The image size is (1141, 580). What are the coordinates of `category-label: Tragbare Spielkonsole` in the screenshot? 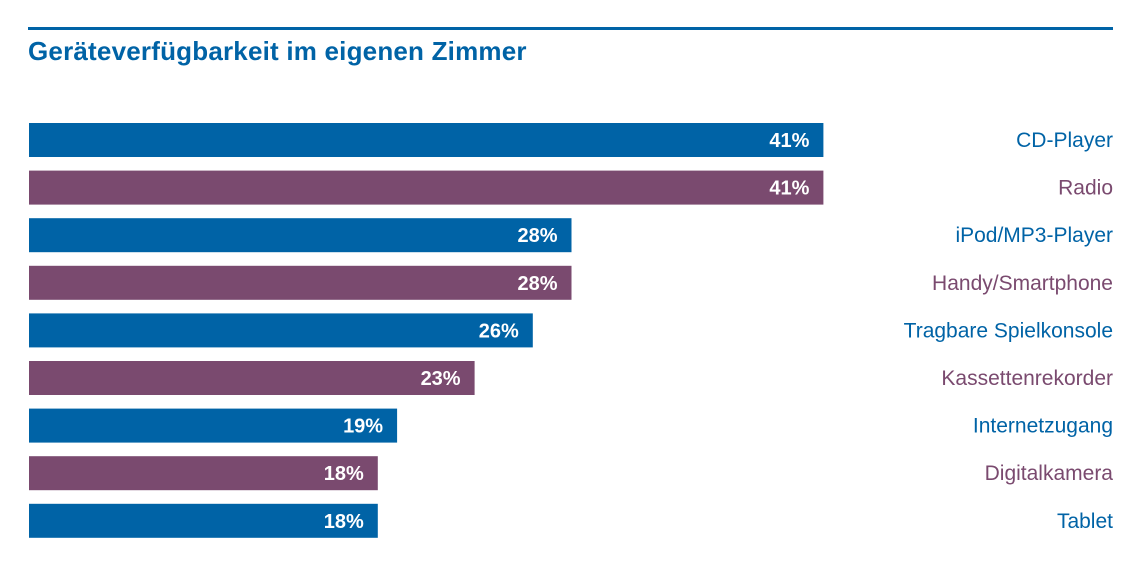 It's located at (1008, 330).